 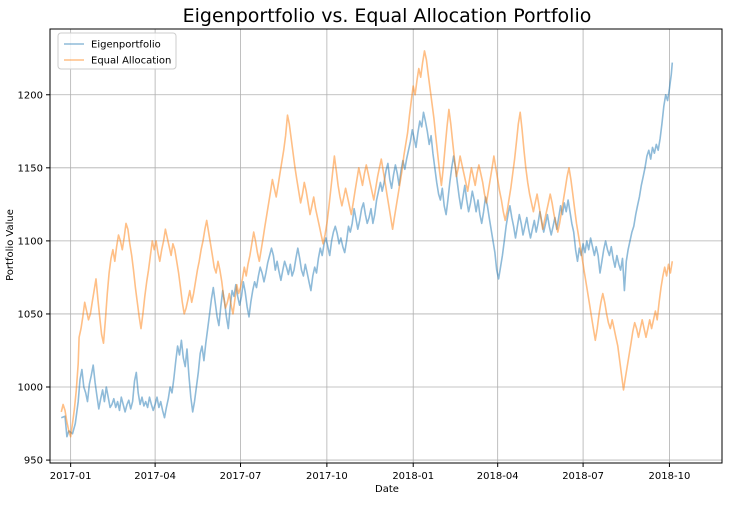 I want to click on y-tick-label: 1000, so click(x=30, y=388).